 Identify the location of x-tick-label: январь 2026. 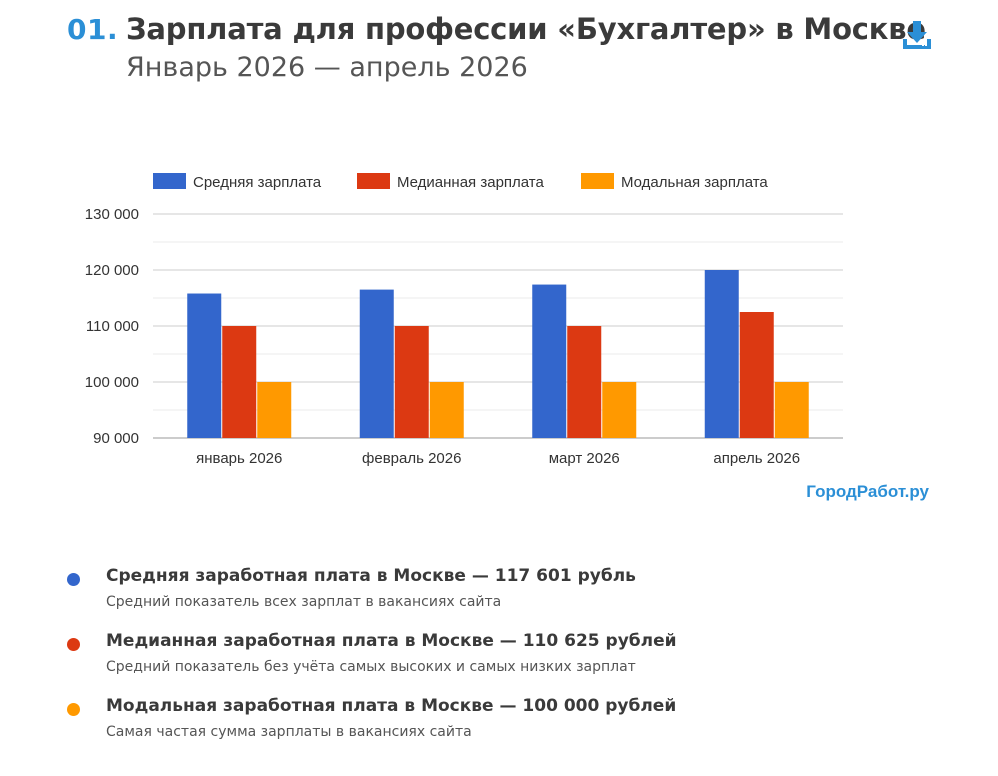
(239, 458).